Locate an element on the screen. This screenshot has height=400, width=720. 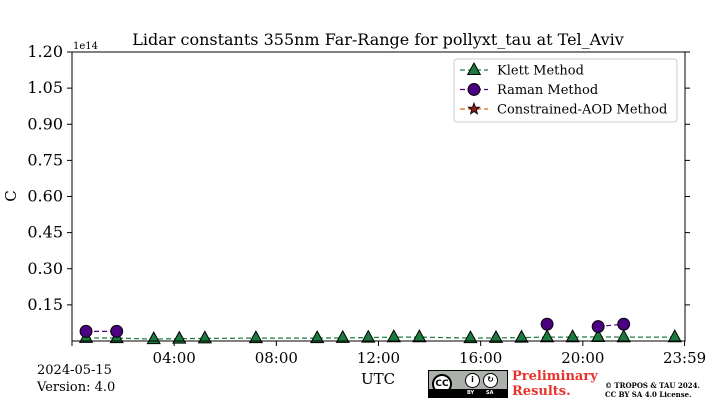
x-tick-label: 23:59 is located at coordinates (684, 358).